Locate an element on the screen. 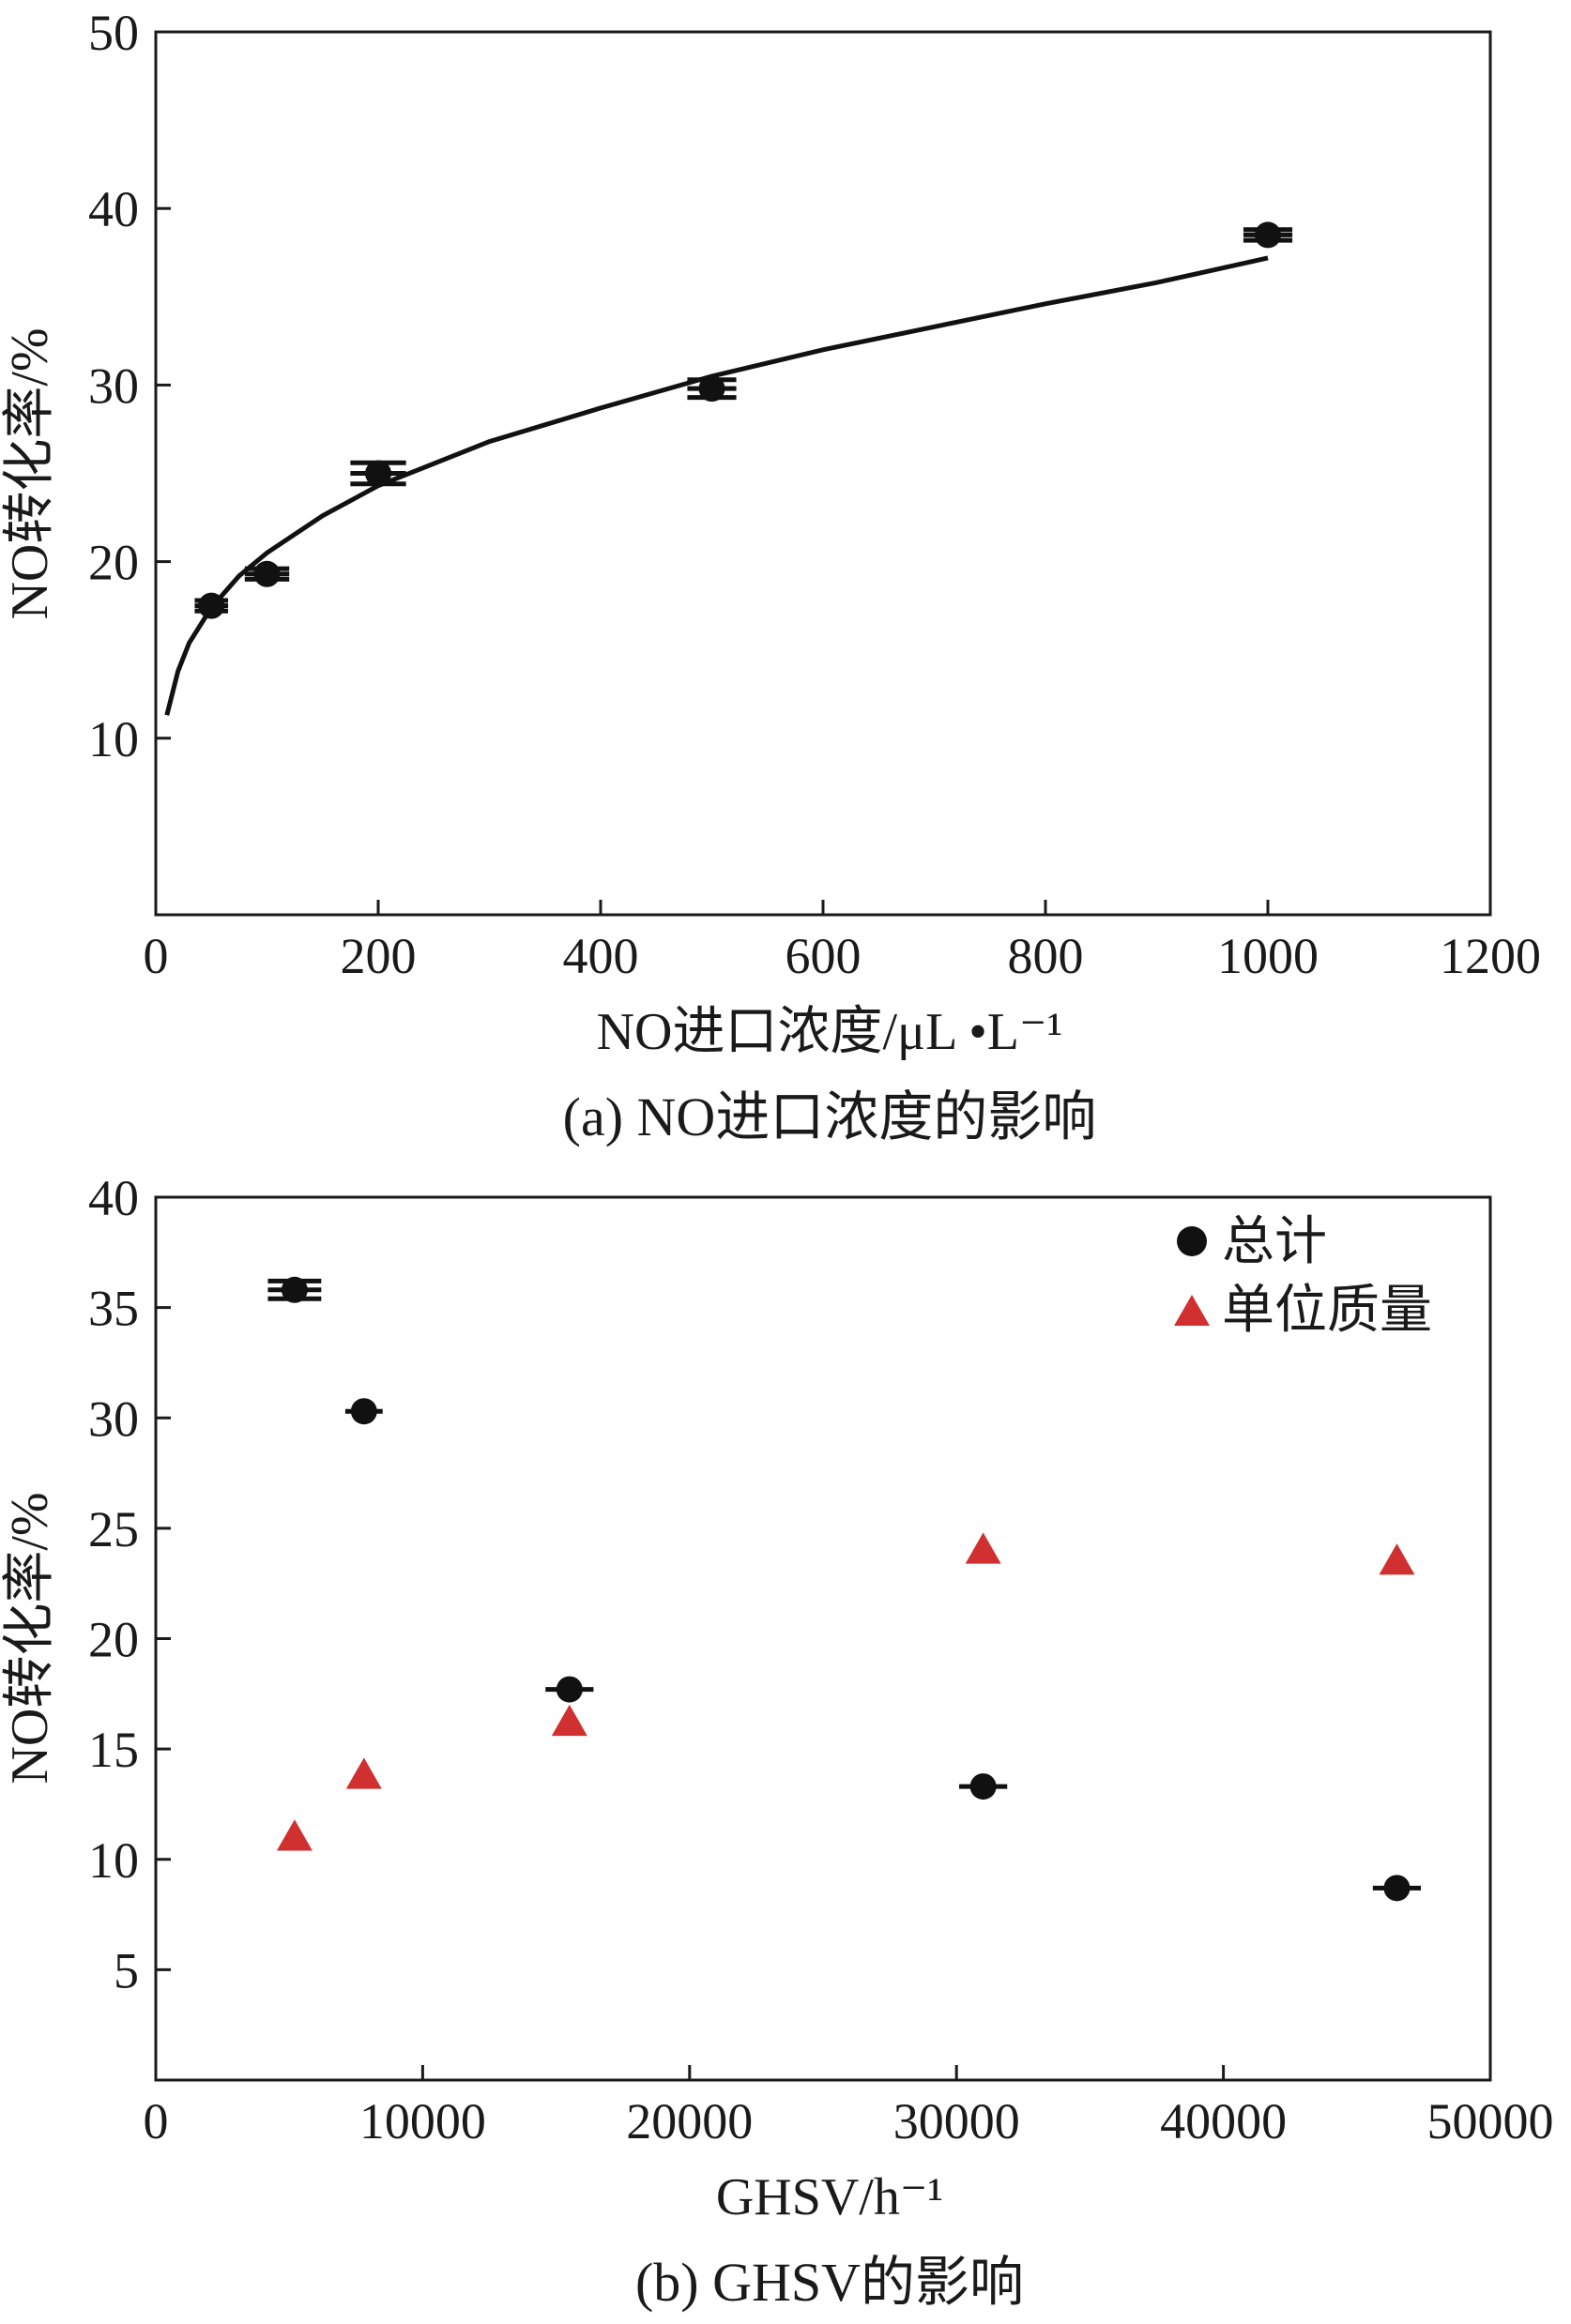 Image resolution: width=1571 pixels, height=2324 pixels. x-tick-label: 800 is located at coordinates (1046, 956).